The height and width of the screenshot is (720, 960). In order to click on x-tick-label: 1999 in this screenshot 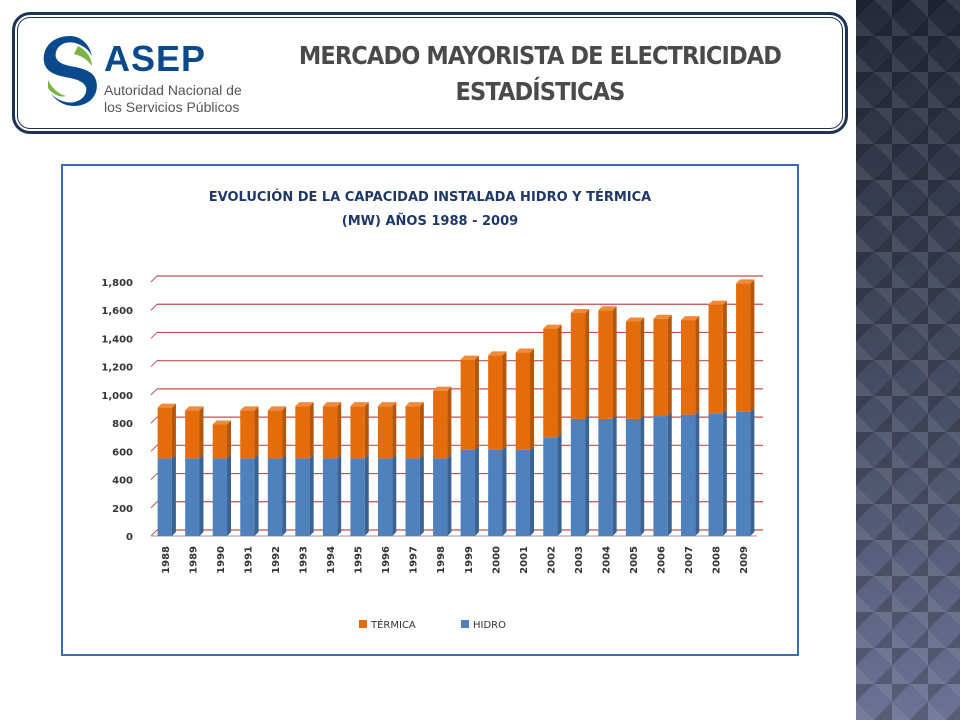, I will do `click(469, 560)`.